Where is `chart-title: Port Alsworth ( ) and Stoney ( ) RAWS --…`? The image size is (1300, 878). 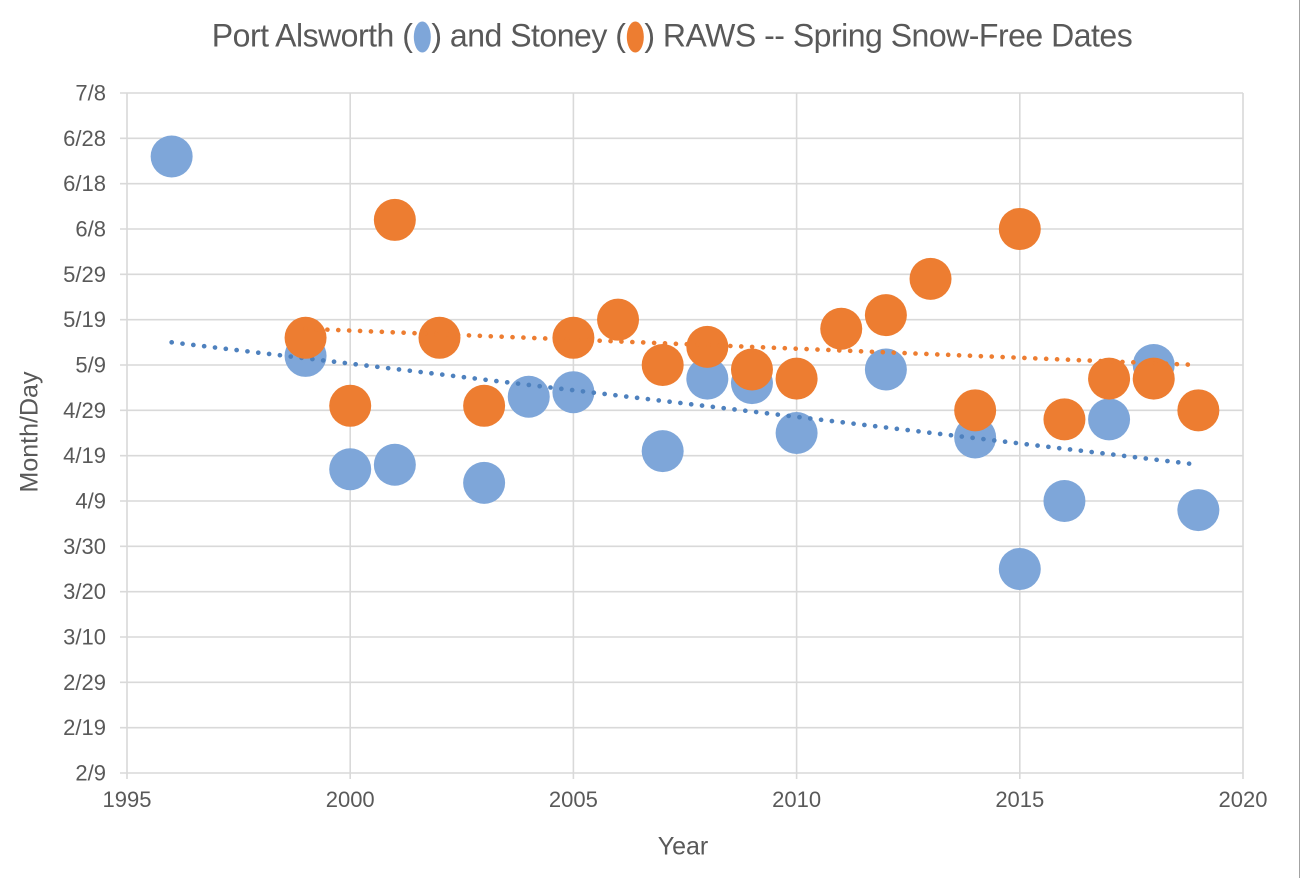
chart-title: Port Alsworth ( ) and Stoney ( ) RAWS --… is located at coordinates (672, 36).